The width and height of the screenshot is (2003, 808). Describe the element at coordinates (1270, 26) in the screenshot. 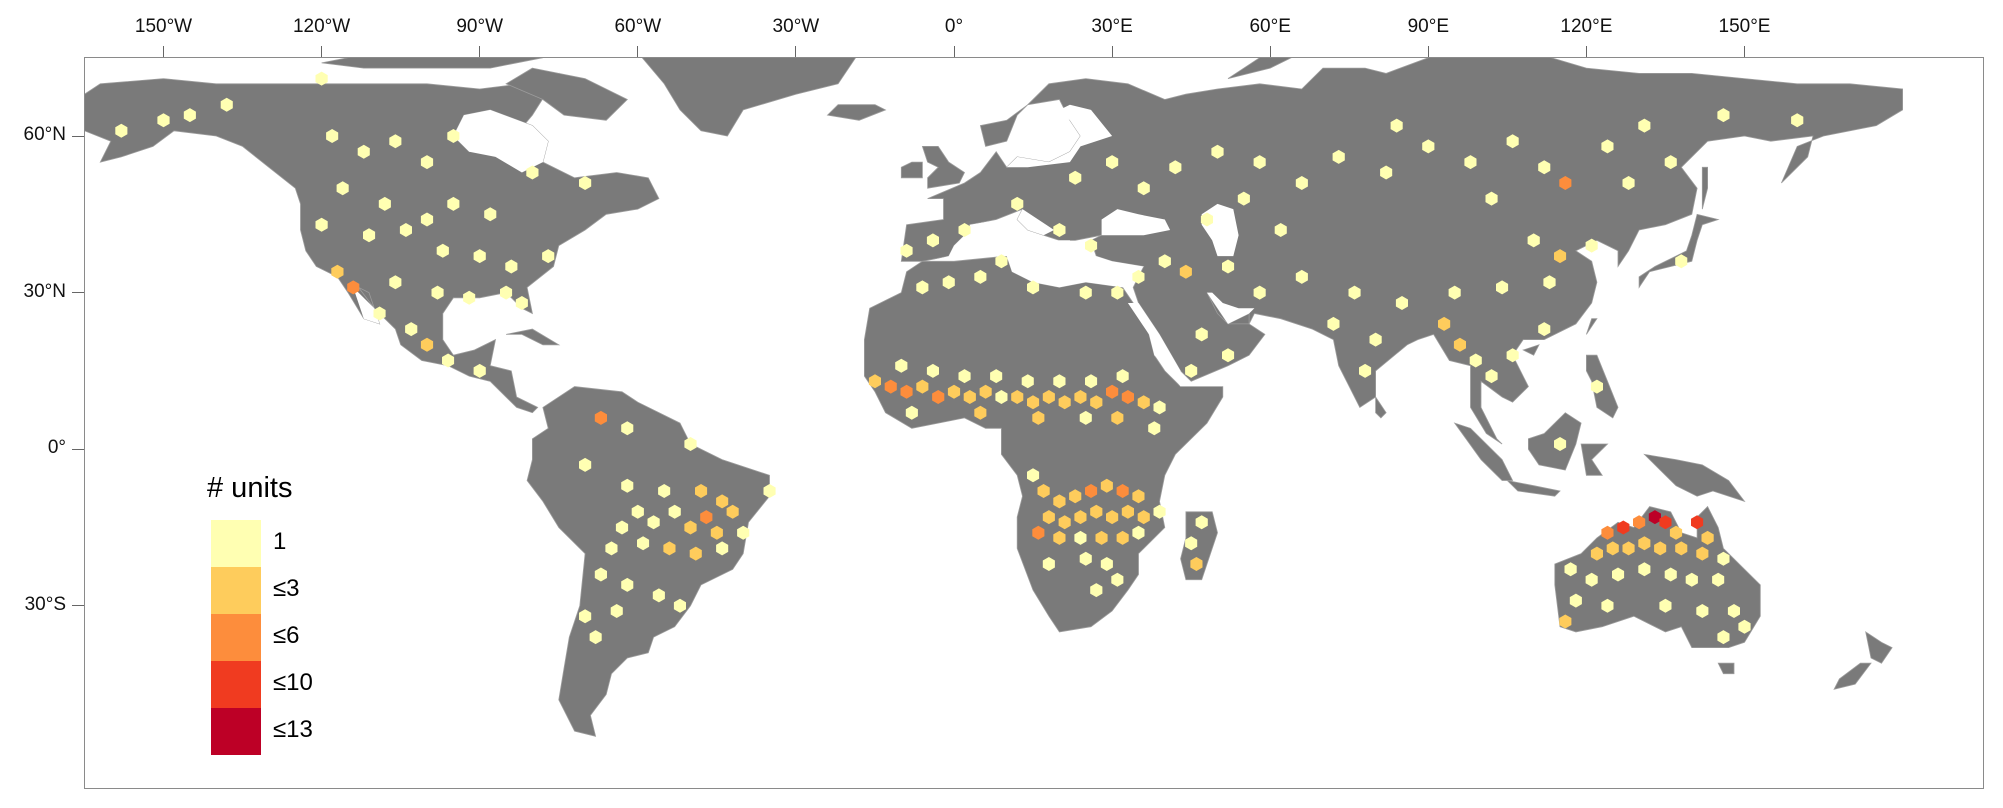

I see `longitude-tick-label: 60°E` at that location.